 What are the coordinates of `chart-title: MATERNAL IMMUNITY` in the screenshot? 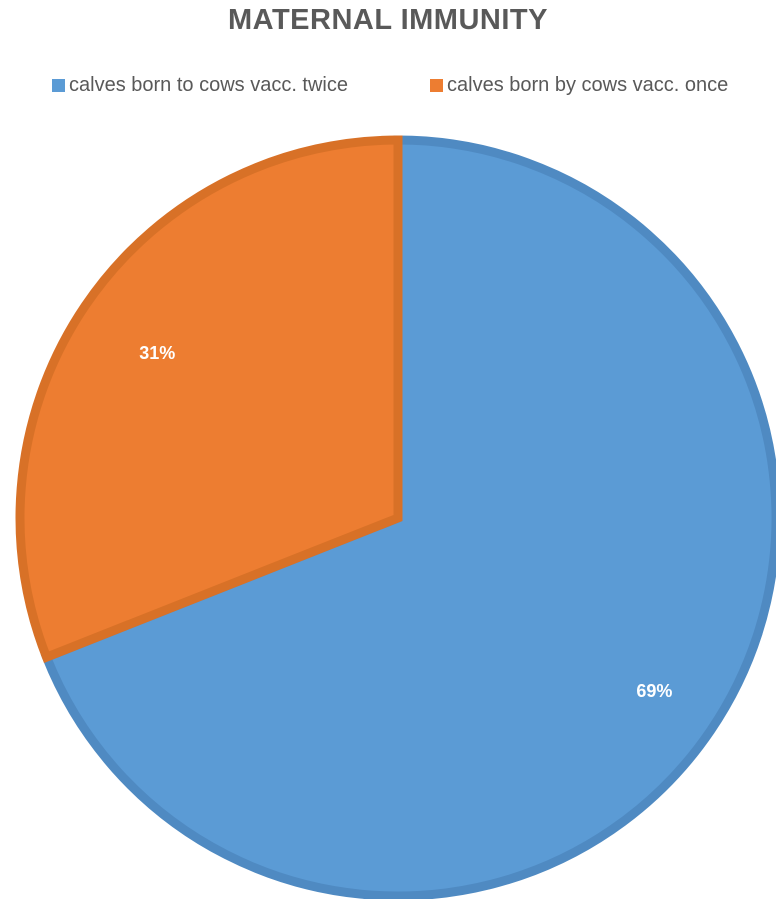 It's located at (388, 20).